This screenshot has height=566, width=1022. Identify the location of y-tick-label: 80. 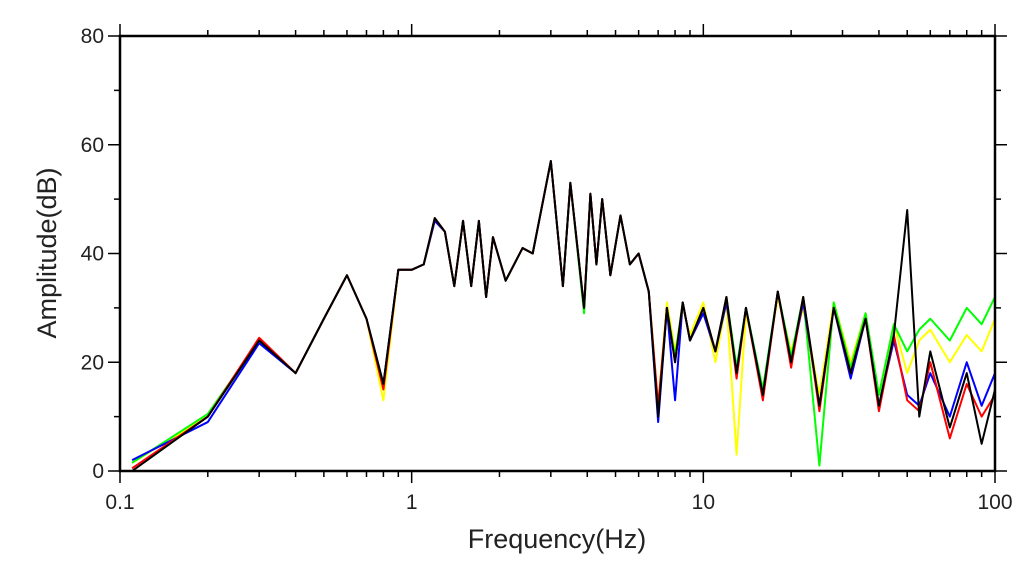
(92, 36).